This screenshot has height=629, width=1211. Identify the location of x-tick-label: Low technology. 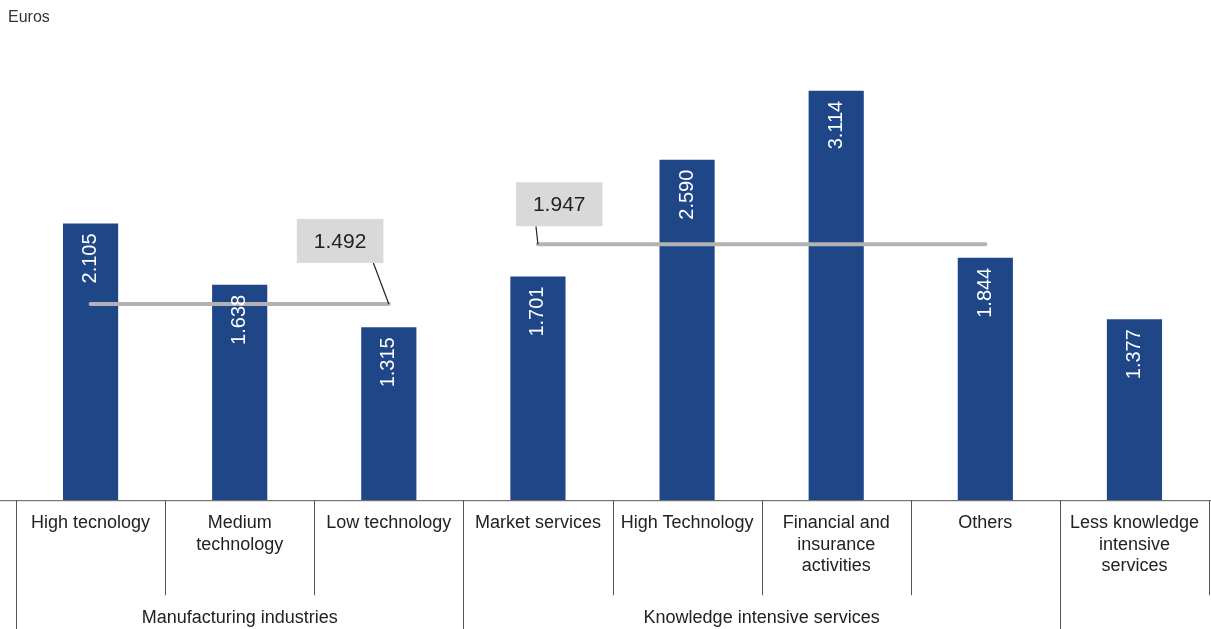
(389, 521).